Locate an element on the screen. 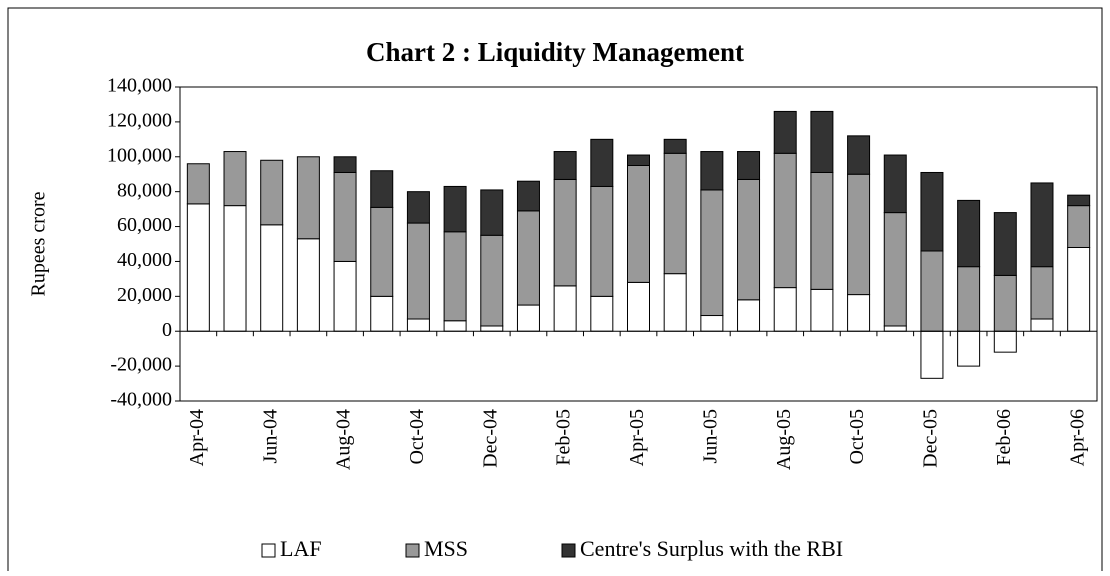 The width and height of the screenshot is (1110, 576). x-tick-label: Aug-05 is located at coordinates (784, 439).